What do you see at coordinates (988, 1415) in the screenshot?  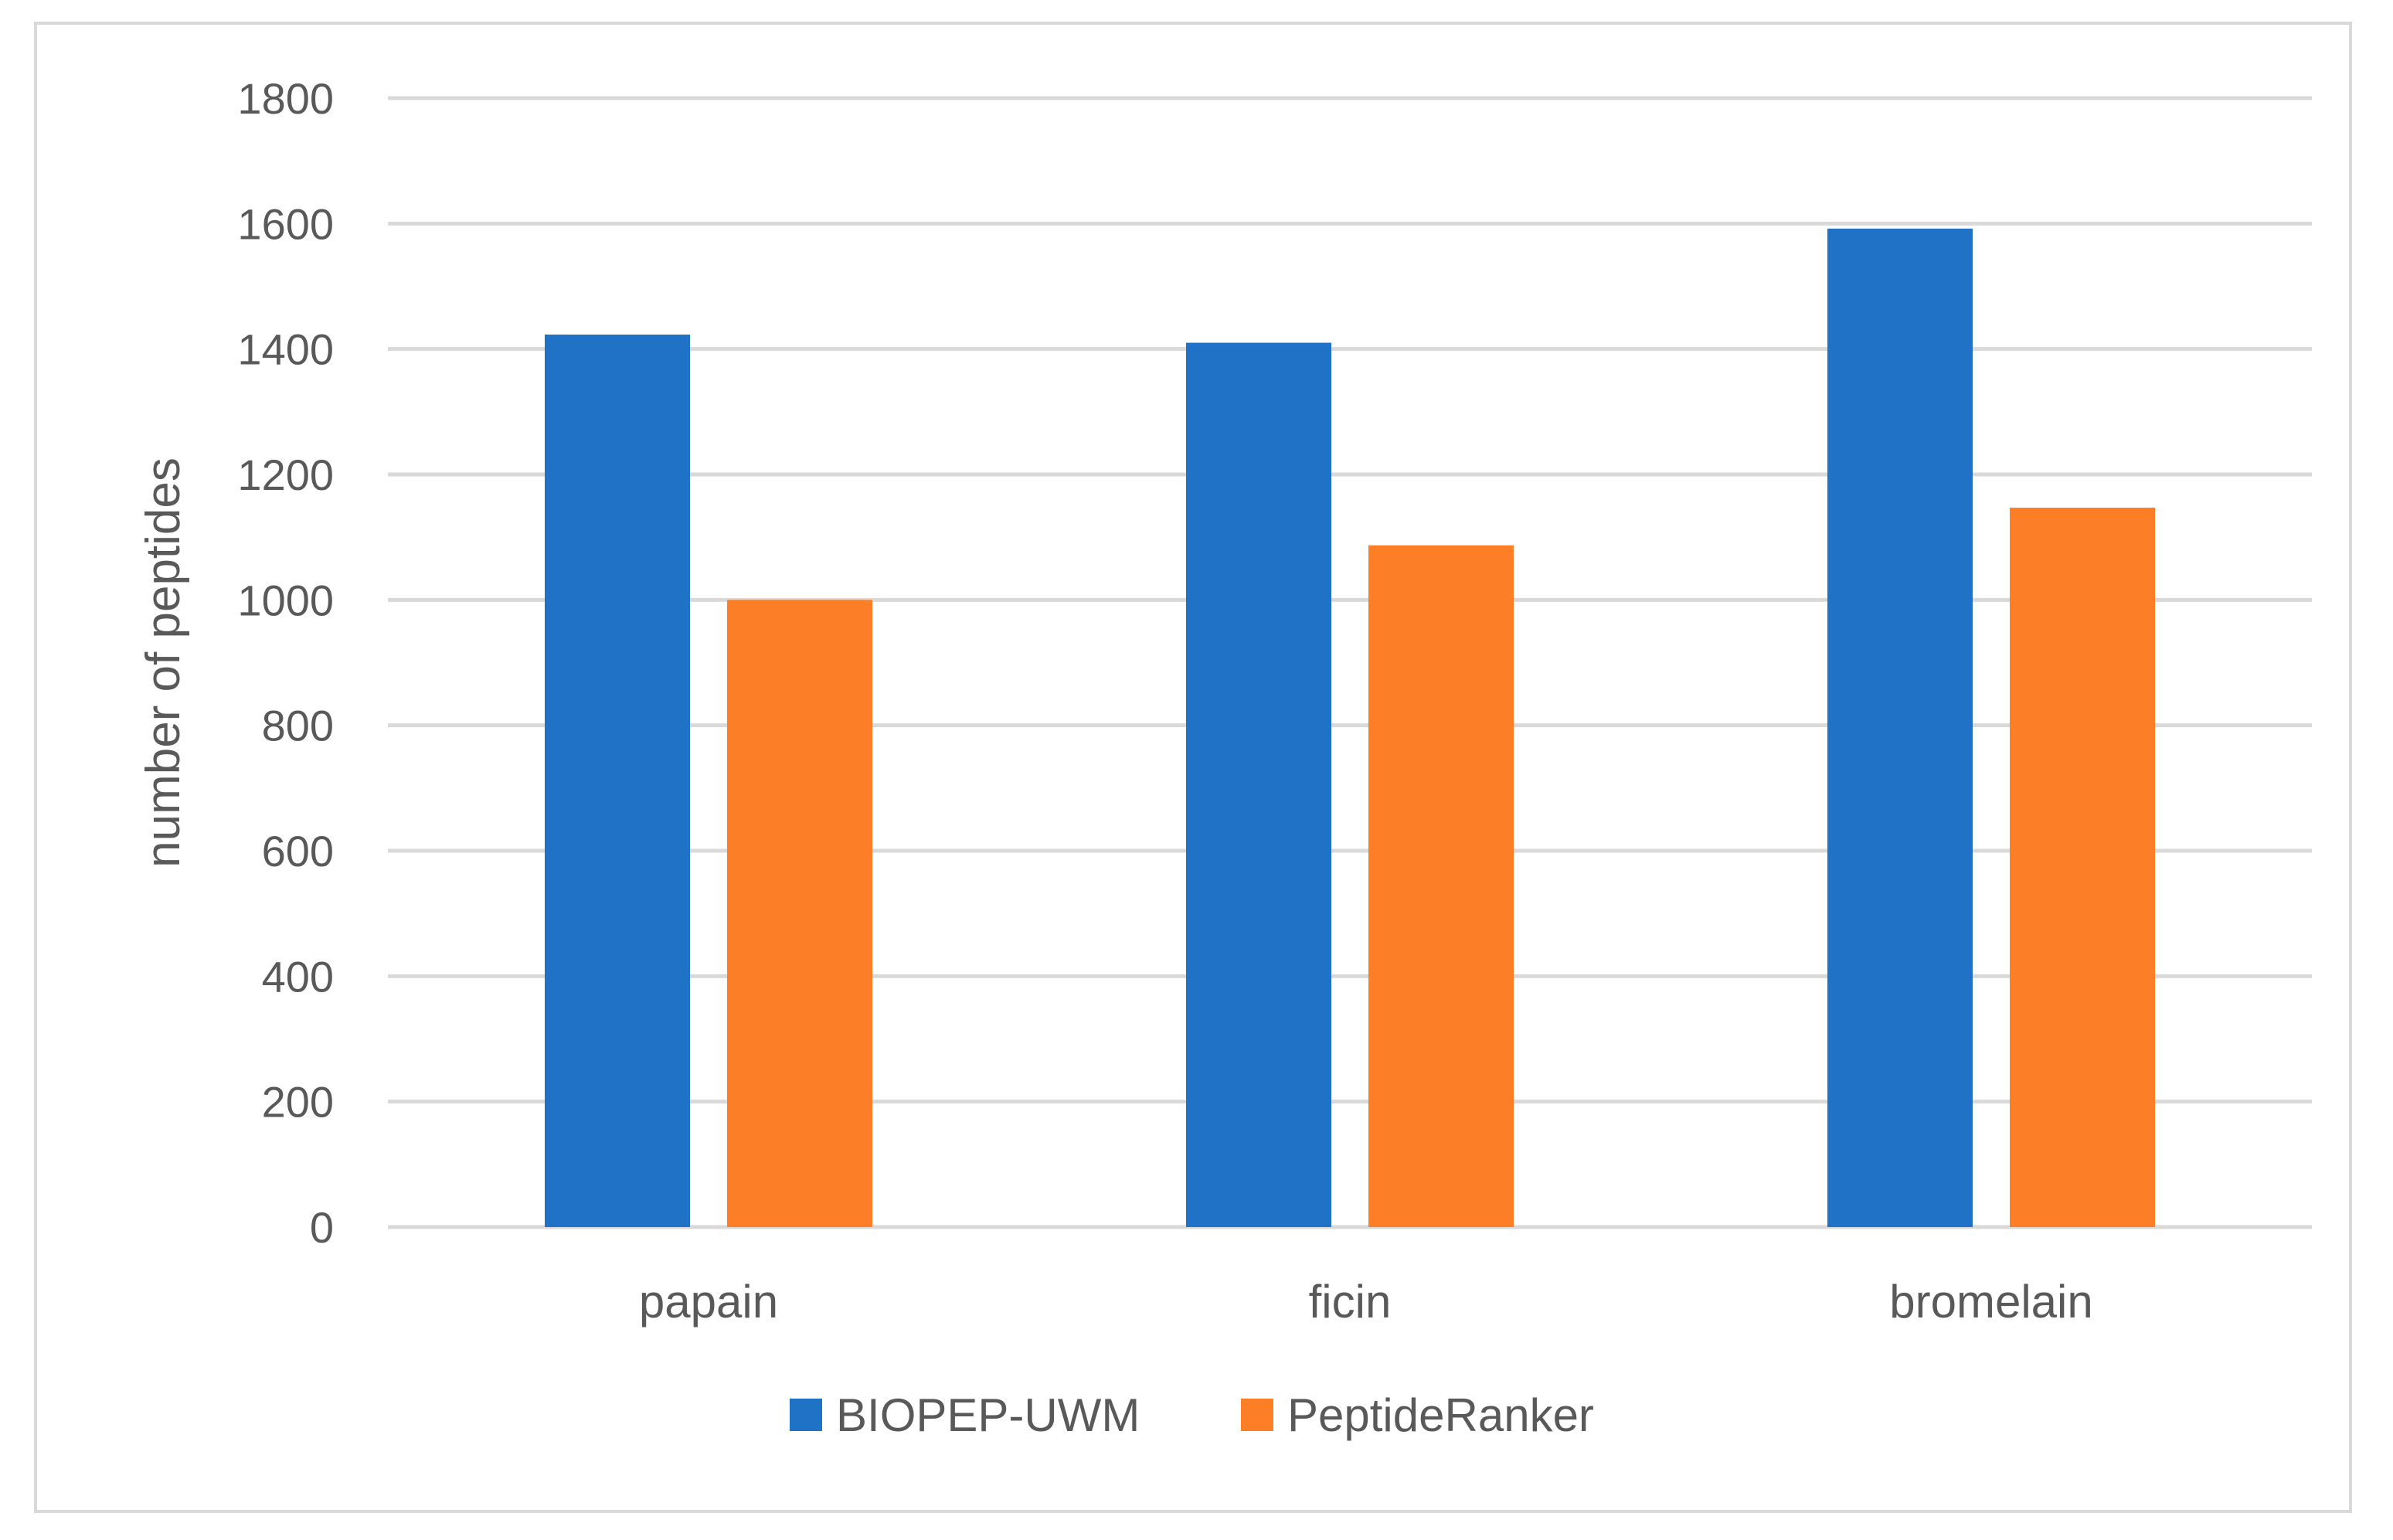 I see `legend-label: BIOPEP-UWM` at bounding box center [988, 1415].